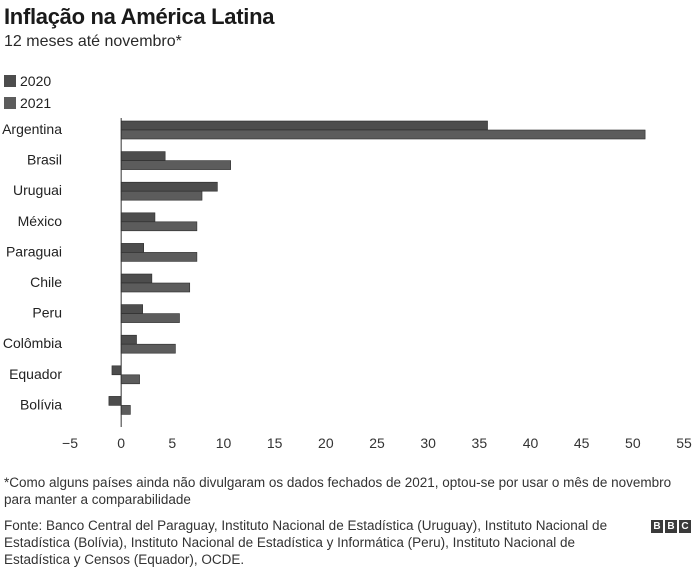 This screenshot has width=699, height=571. Describe the element at coordinates (41, 404) in the screenshot. I see `category-label: Bolívia` at that location.